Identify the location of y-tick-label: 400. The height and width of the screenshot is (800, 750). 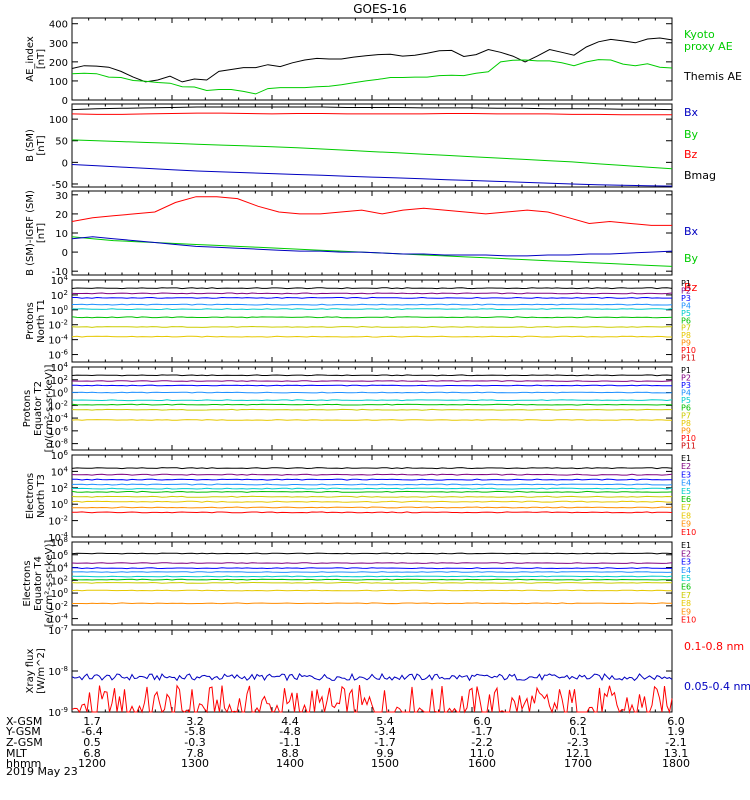
(58, 25).